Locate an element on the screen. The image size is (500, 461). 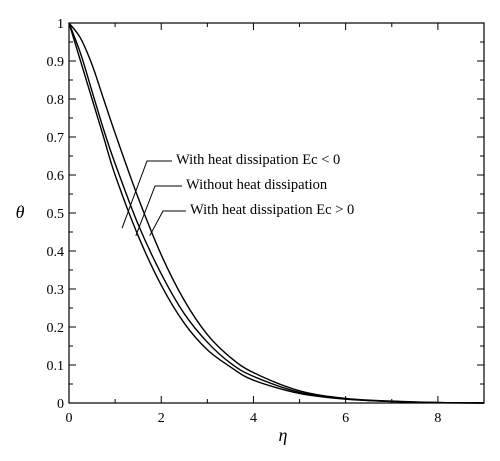
series-label-2: Without heat dissipation is located at coordinates (257, 185).